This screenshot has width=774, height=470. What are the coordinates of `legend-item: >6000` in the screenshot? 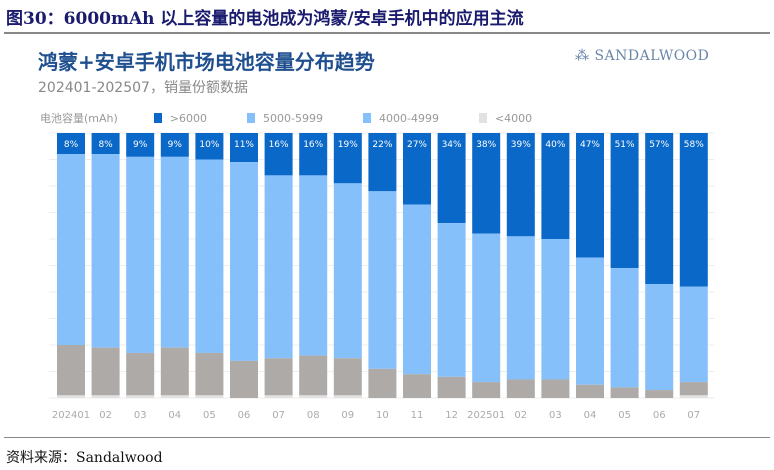 It's located at (180, 118).